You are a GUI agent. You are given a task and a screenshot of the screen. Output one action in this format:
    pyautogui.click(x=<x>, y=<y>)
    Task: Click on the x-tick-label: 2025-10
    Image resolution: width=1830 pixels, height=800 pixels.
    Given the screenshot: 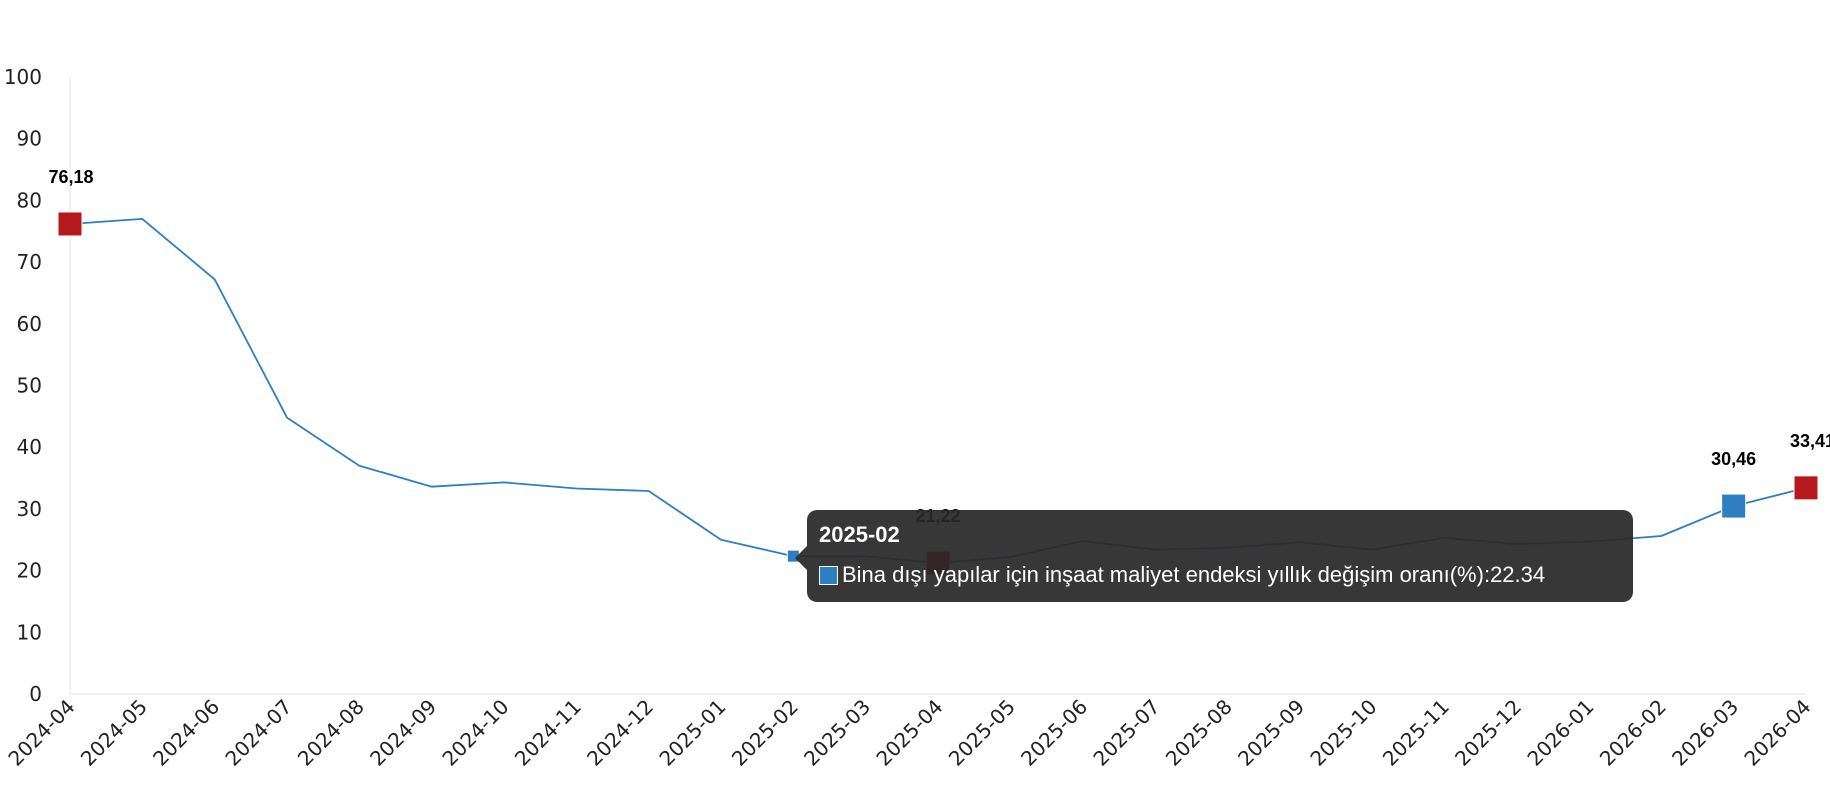 What is the action you would take?
    pyautogui.click(x=1343, y=733)
    